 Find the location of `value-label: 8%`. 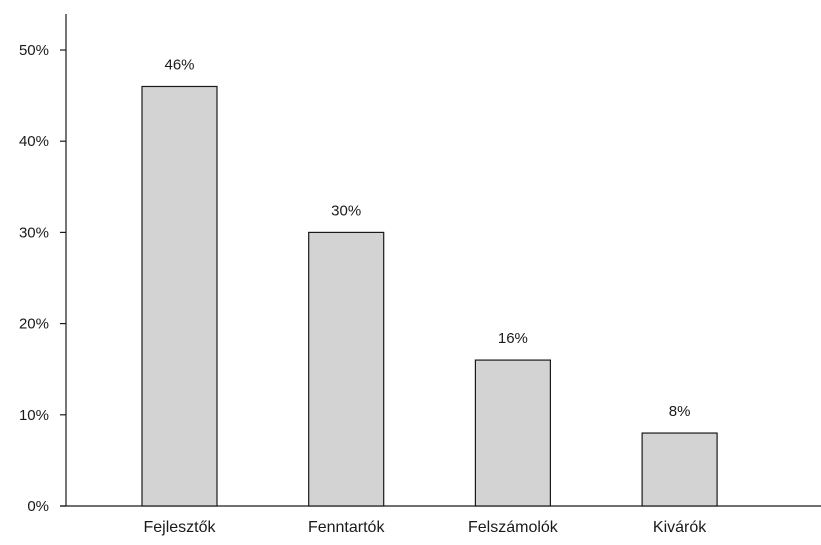

value-label: 8% is located at coordinates (680, 411).